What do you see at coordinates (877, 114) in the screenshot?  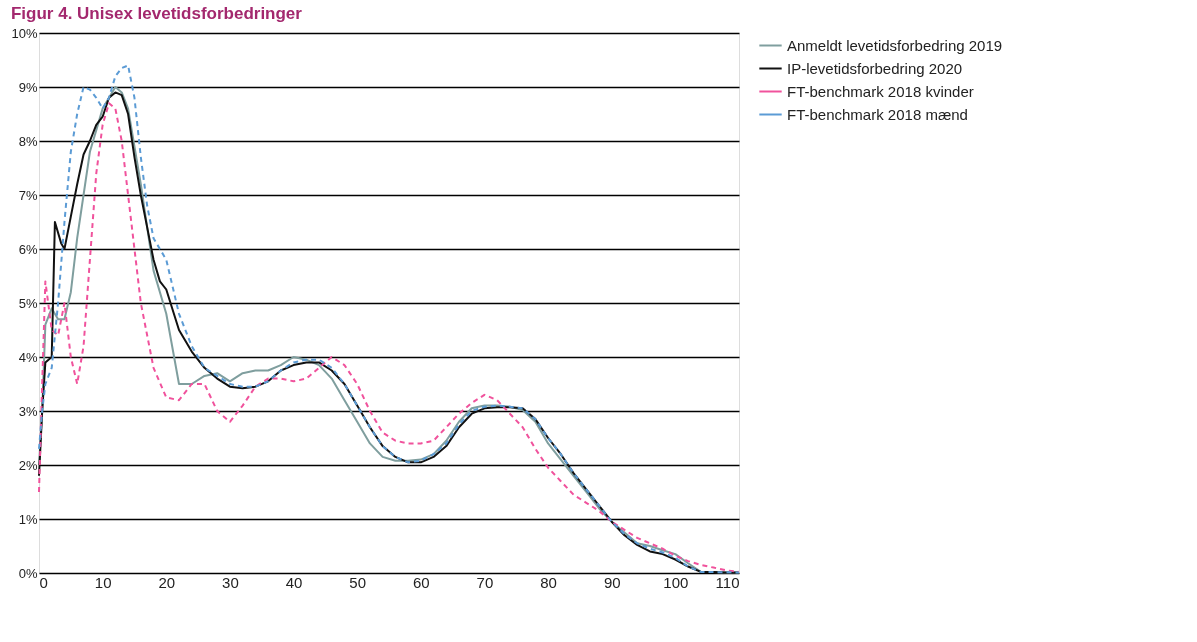 I see `legend-label: FT-benchmark 2018 mænd` at bounding box center [877, 114].